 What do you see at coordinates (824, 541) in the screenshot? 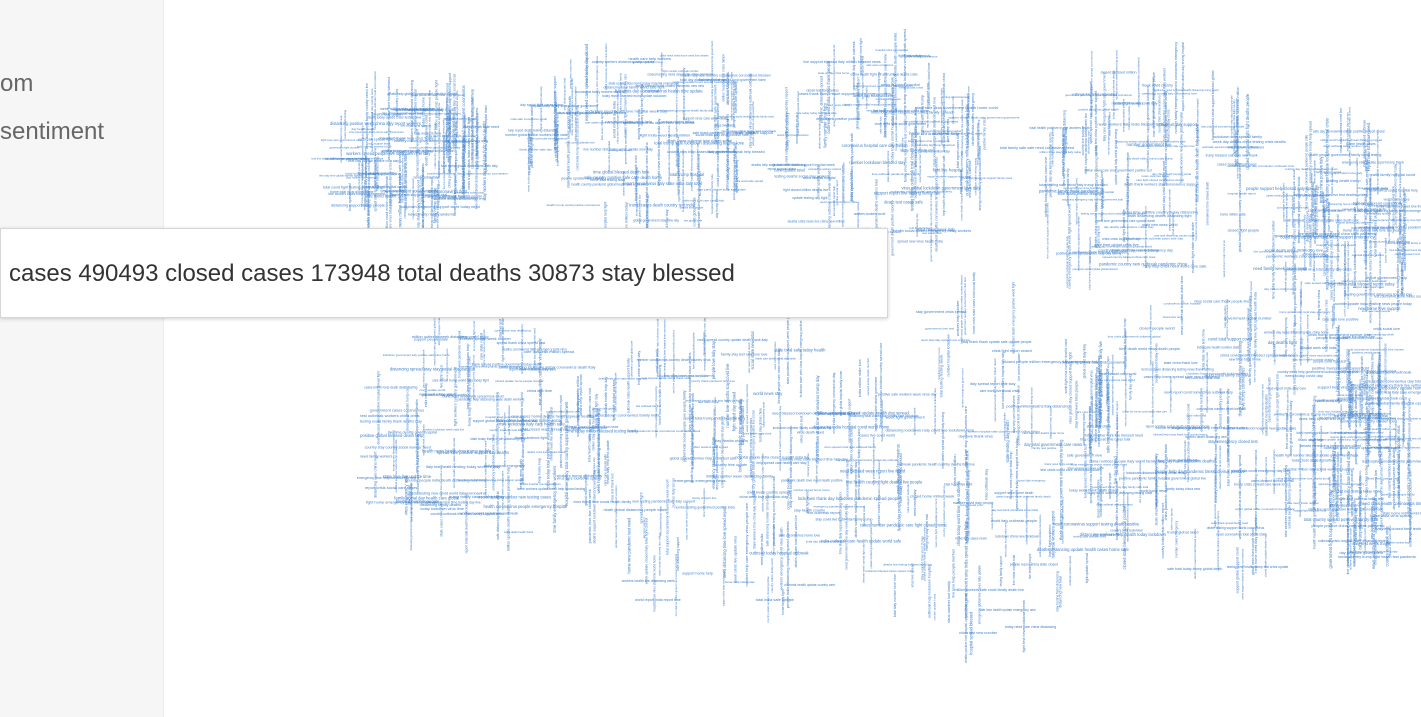
I see `cloud-word: india day trump test testing` at bounding box center [824, 541].